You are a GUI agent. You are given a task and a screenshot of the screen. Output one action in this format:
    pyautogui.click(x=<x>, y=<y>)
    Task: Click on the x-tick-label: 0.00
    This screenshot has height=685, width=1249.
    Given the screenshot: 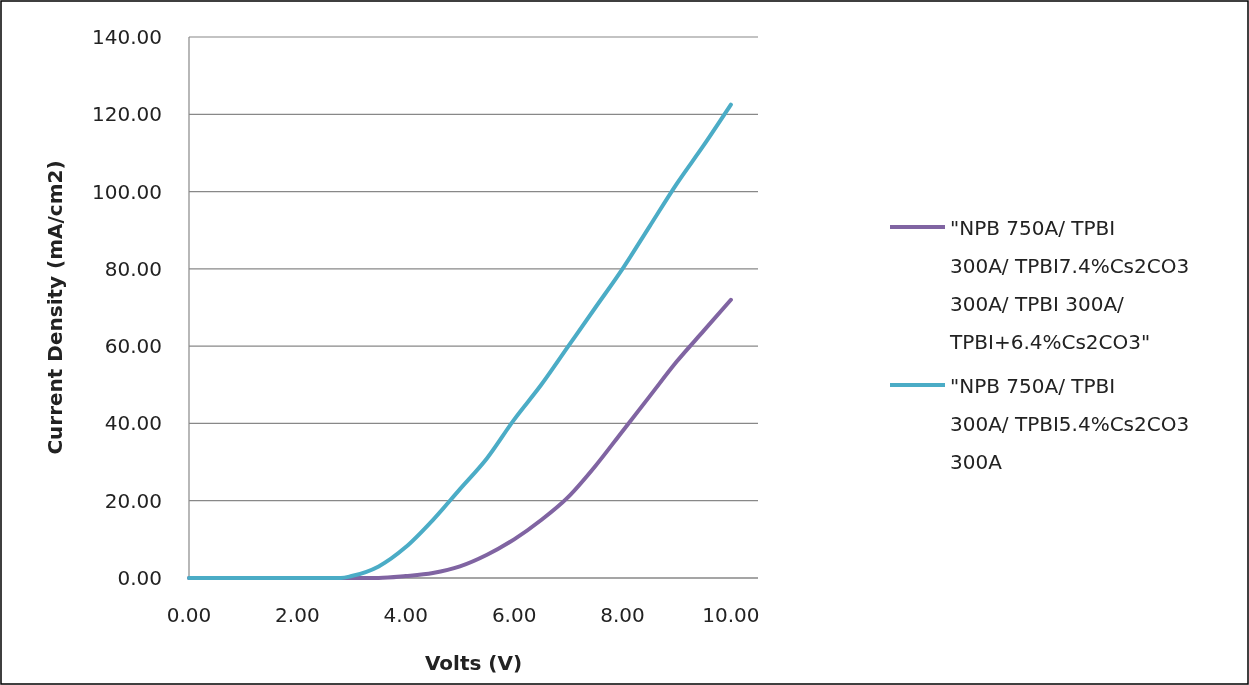 What is the action you would take?
    pyautogui.click(x=189, y=615)
    